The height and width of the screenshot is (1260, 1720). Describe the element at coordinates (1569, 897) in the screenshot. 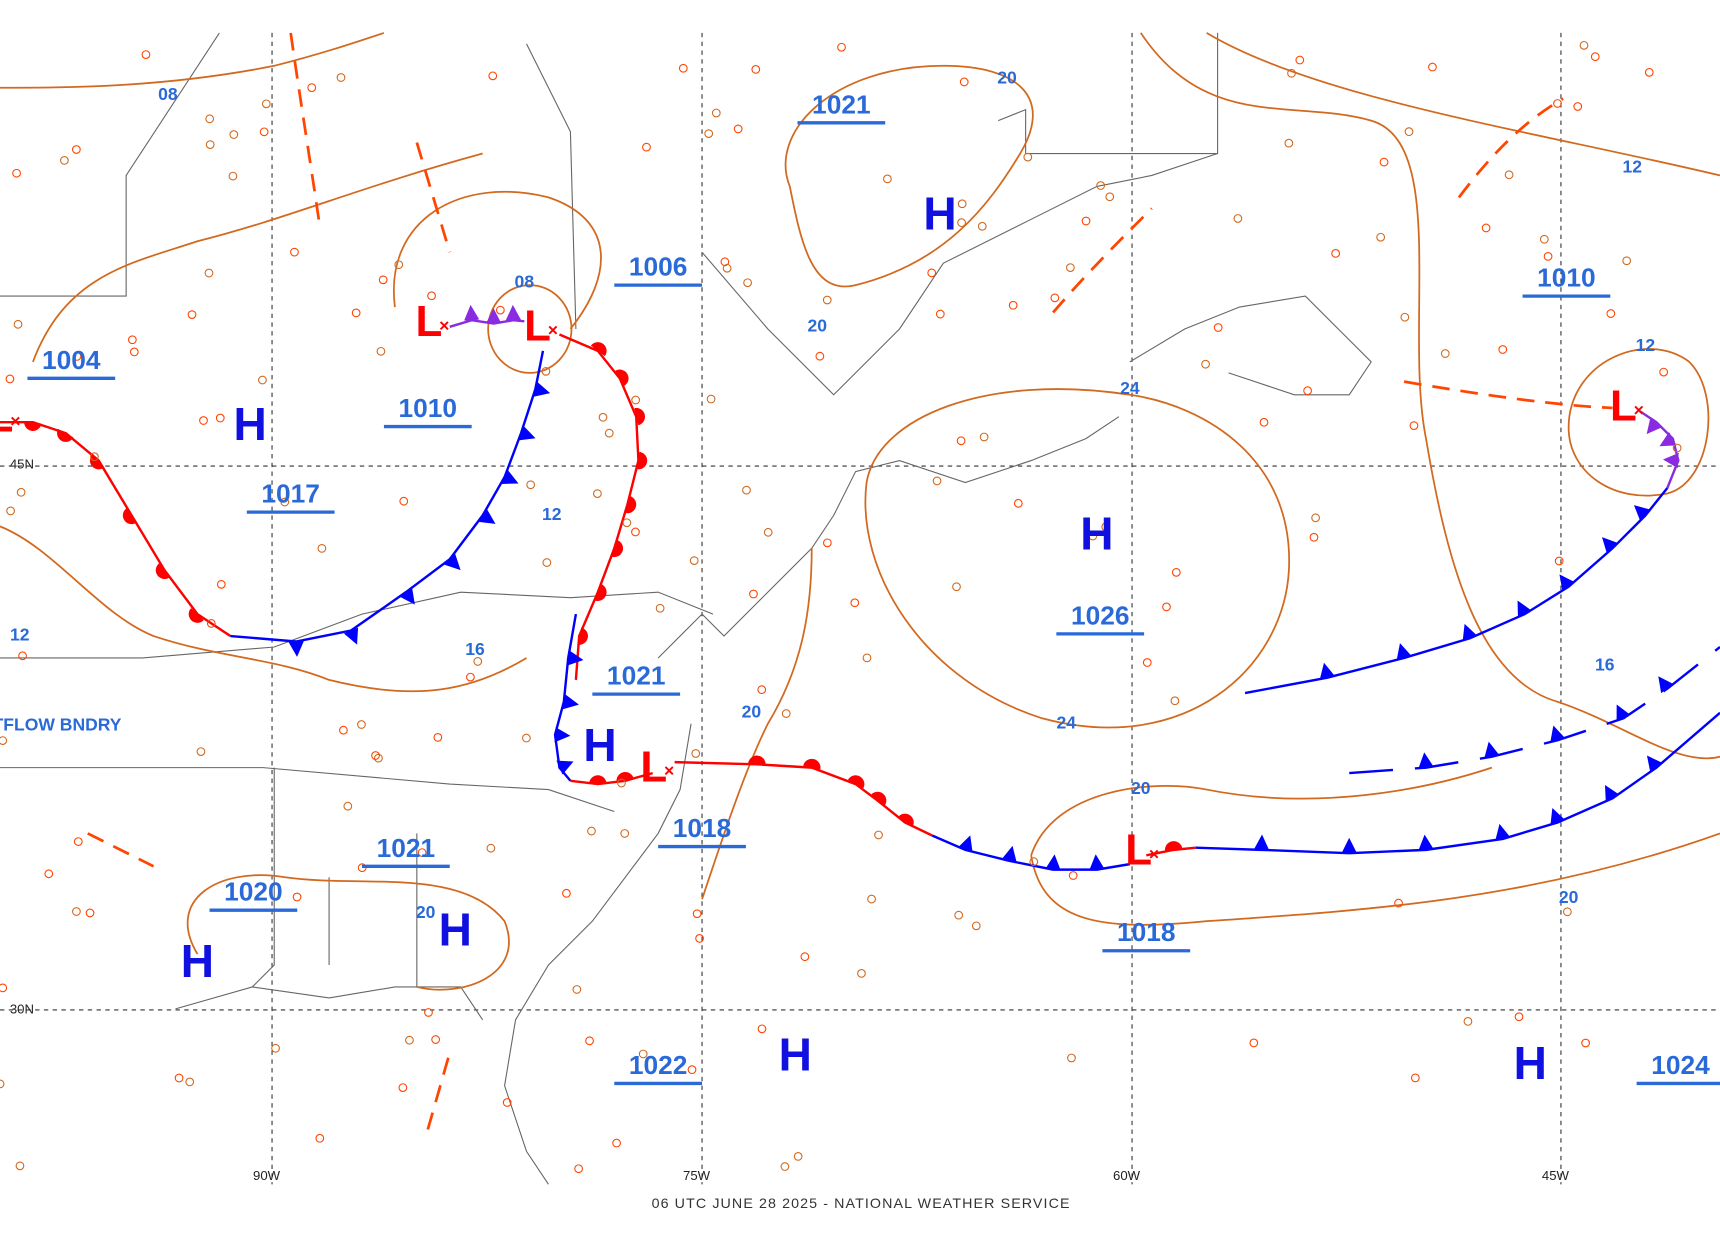

I see `isobar-label: 20` at that location.